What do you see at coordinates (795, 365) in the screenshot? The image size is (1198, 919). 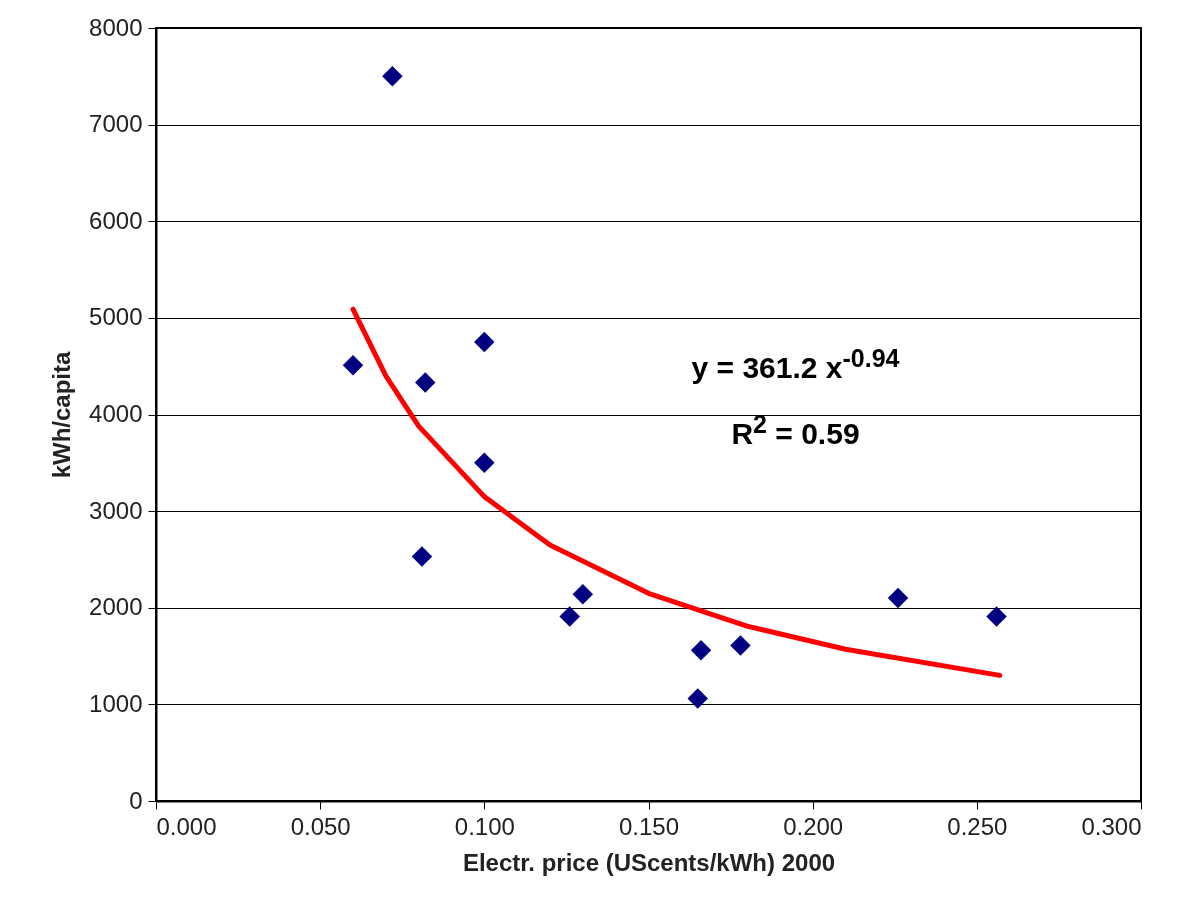 I see `annotation: y = 361.2 x$^{-0.94}$` at bounding box center [795, 365].